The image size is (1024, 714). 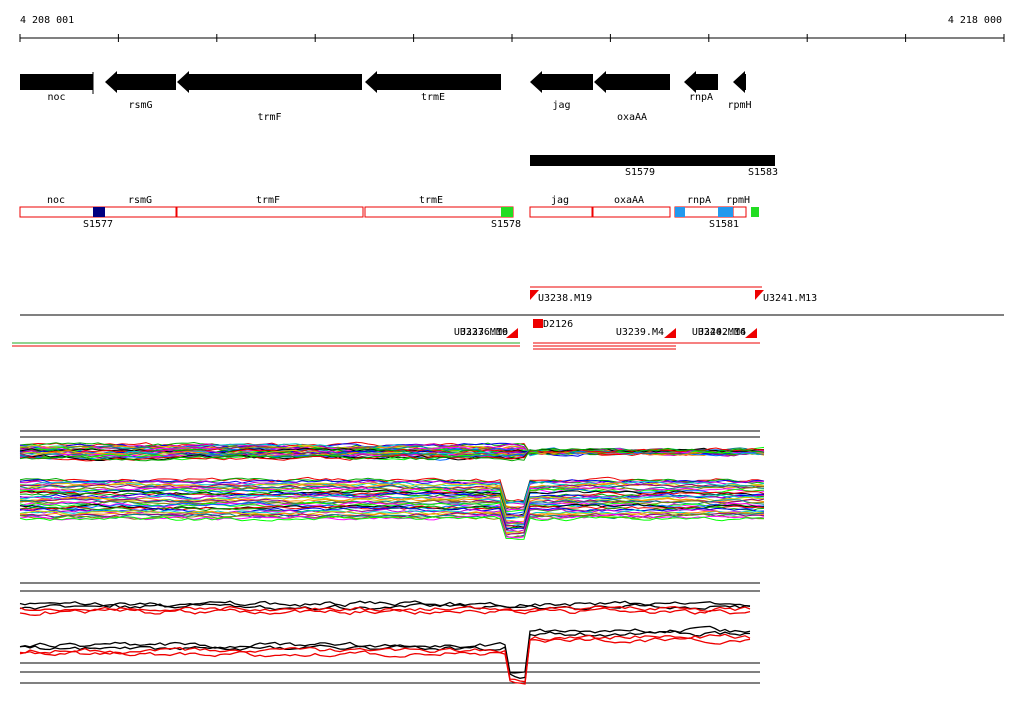 What do you see at coordinates (433, 97) in the screenshot?
I see `gene-label: trmE` at bounding box center [433, 97].